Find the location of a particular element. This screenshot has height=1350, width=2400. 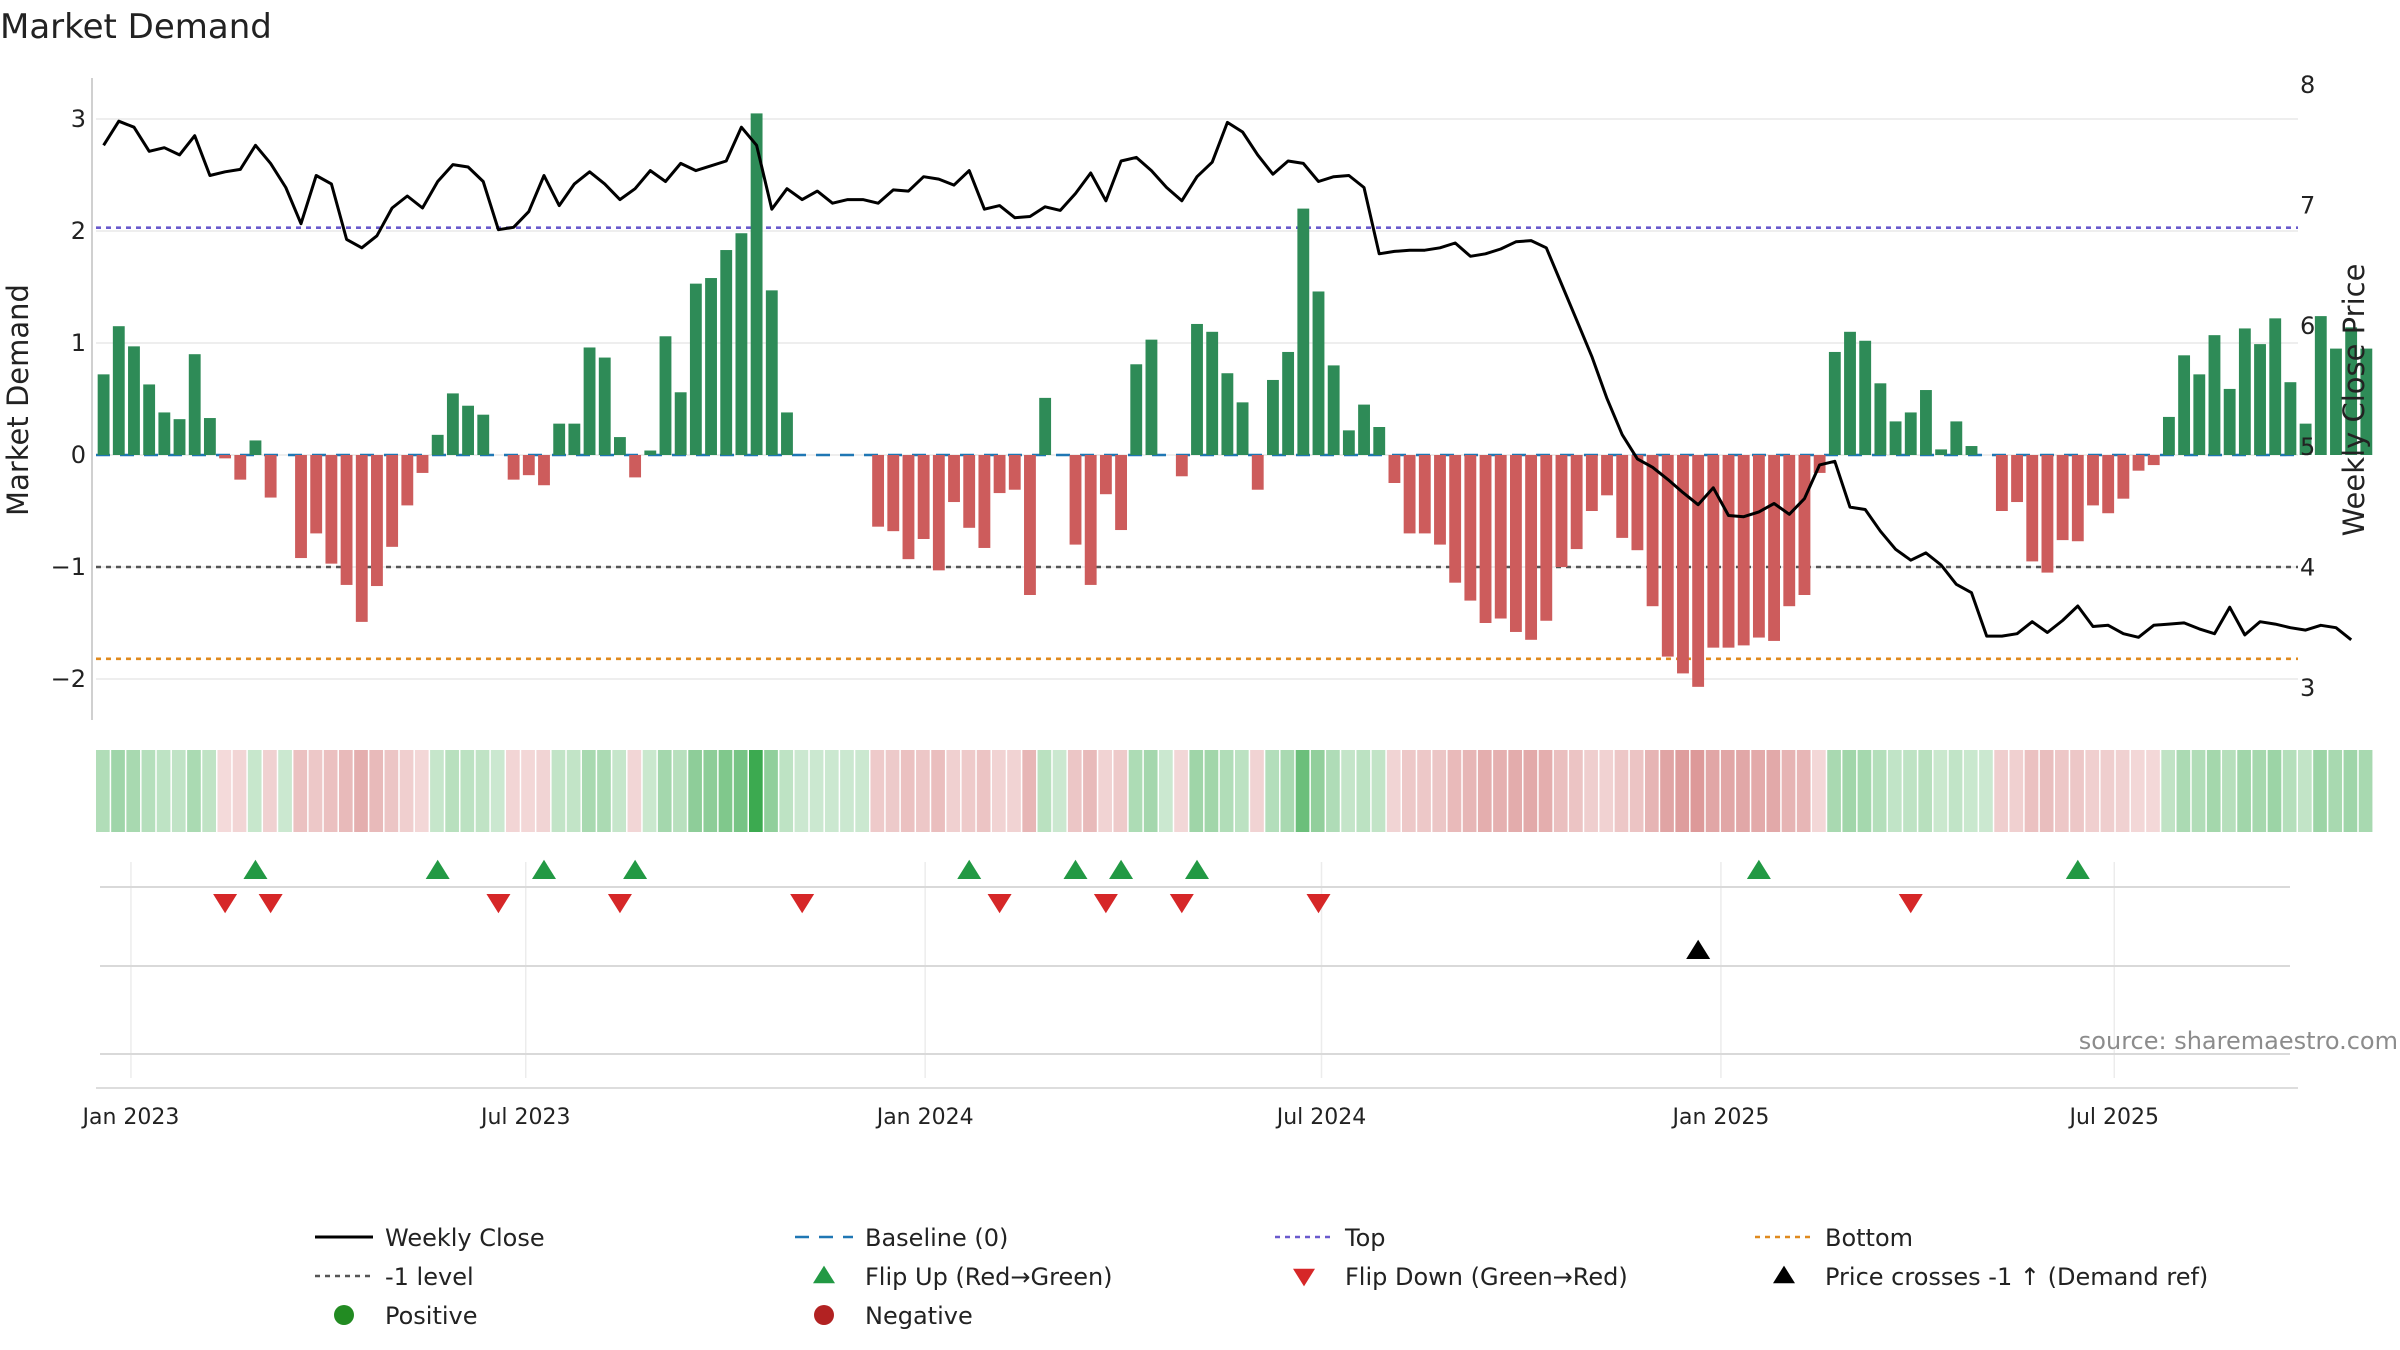

legend-label: -1 level is located at coordinates (429, 1277).